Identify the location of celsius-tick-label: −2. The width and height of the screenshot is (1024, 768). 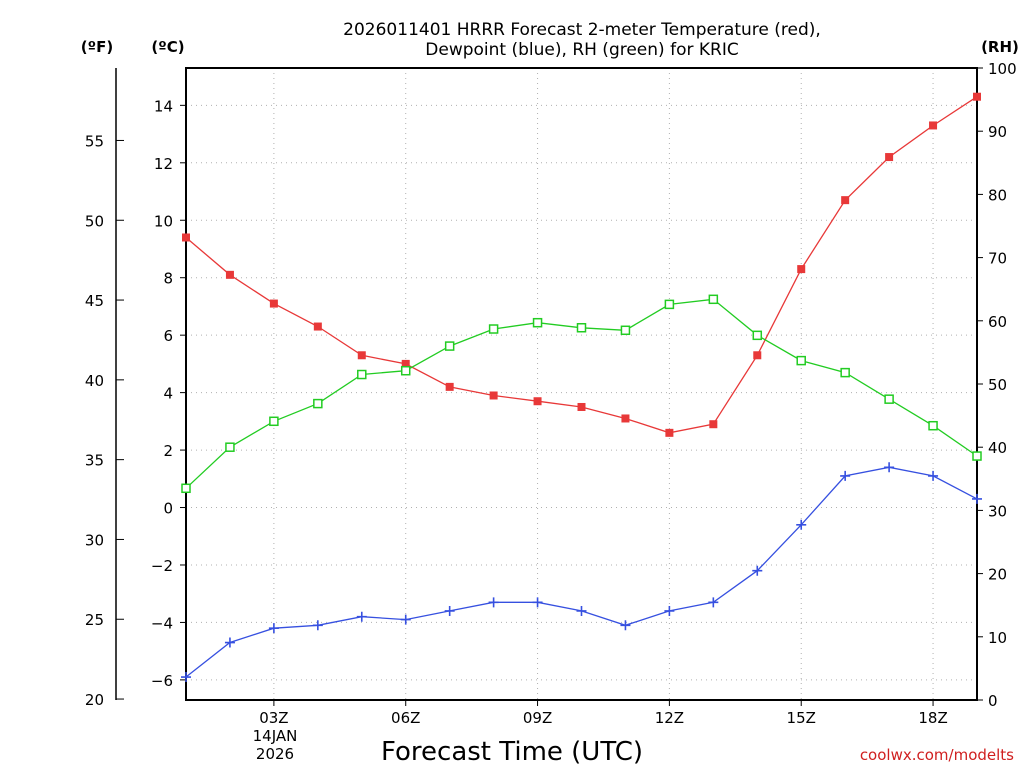
(162, 566).